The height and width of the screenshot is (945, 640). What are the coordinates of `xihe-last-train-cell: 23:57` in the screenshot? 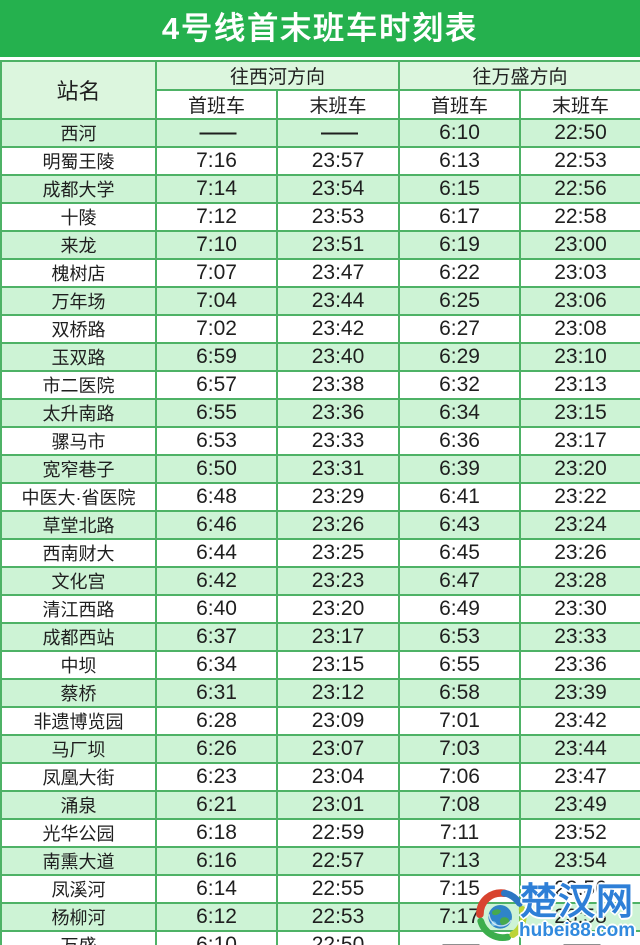 It's located at (338, 161).